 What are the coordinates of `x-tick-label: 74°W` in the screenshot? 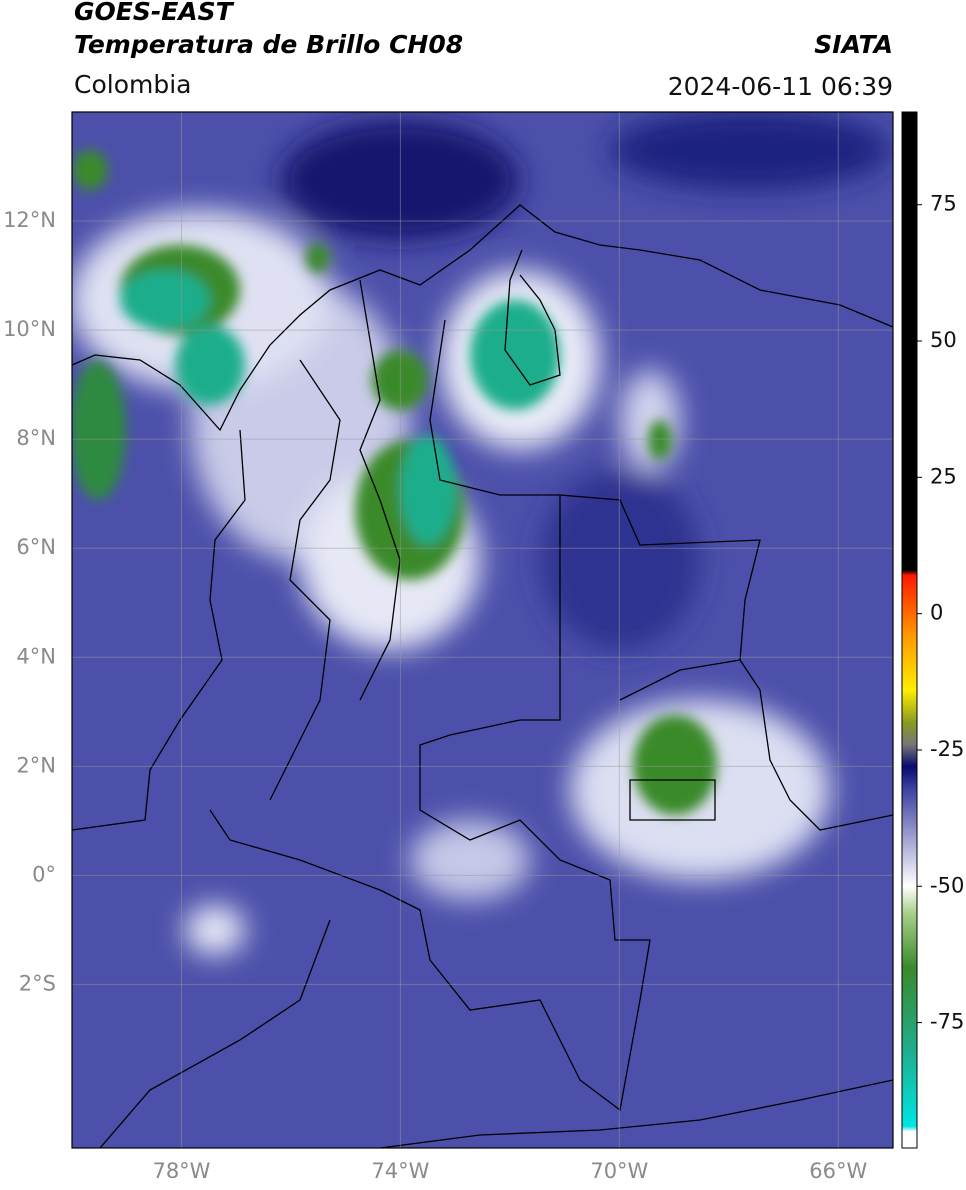 It's located at (400, 1171).